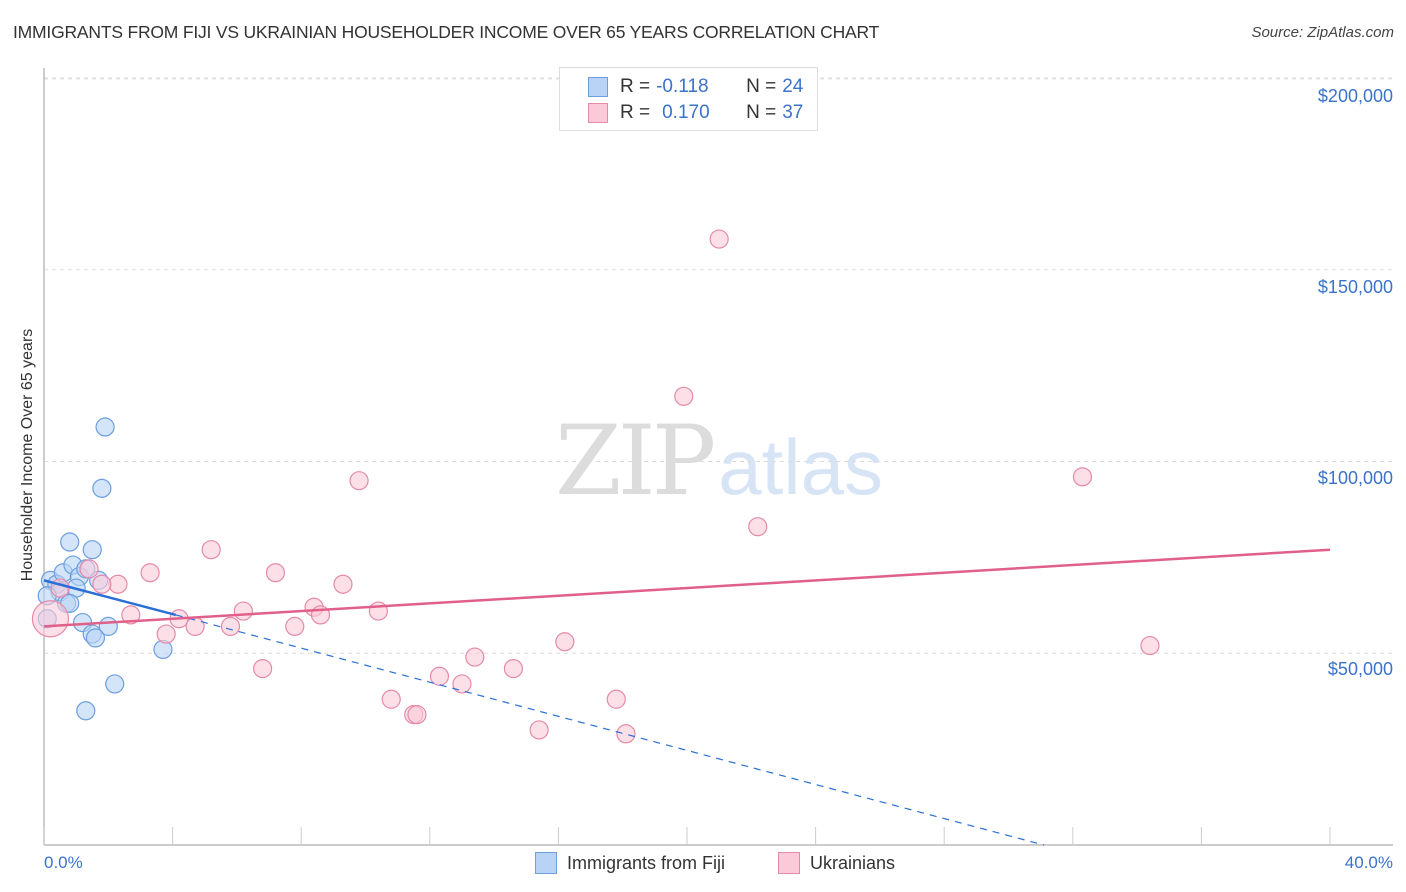 Image resolution: width=1406 pixels, height=892 pixels. I want to click on x-tick-max: 40.0%, so click(1368, 862).